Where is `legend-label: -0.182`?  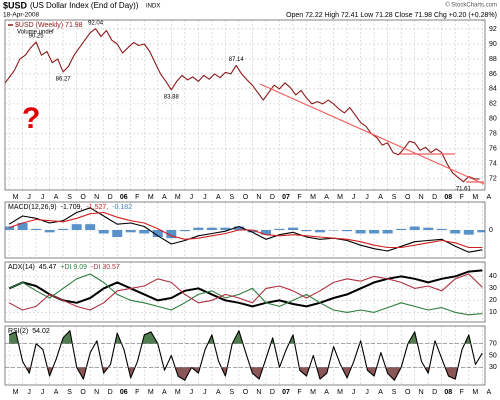
legend-label: -0.182 is located at coordinates (122, 207).